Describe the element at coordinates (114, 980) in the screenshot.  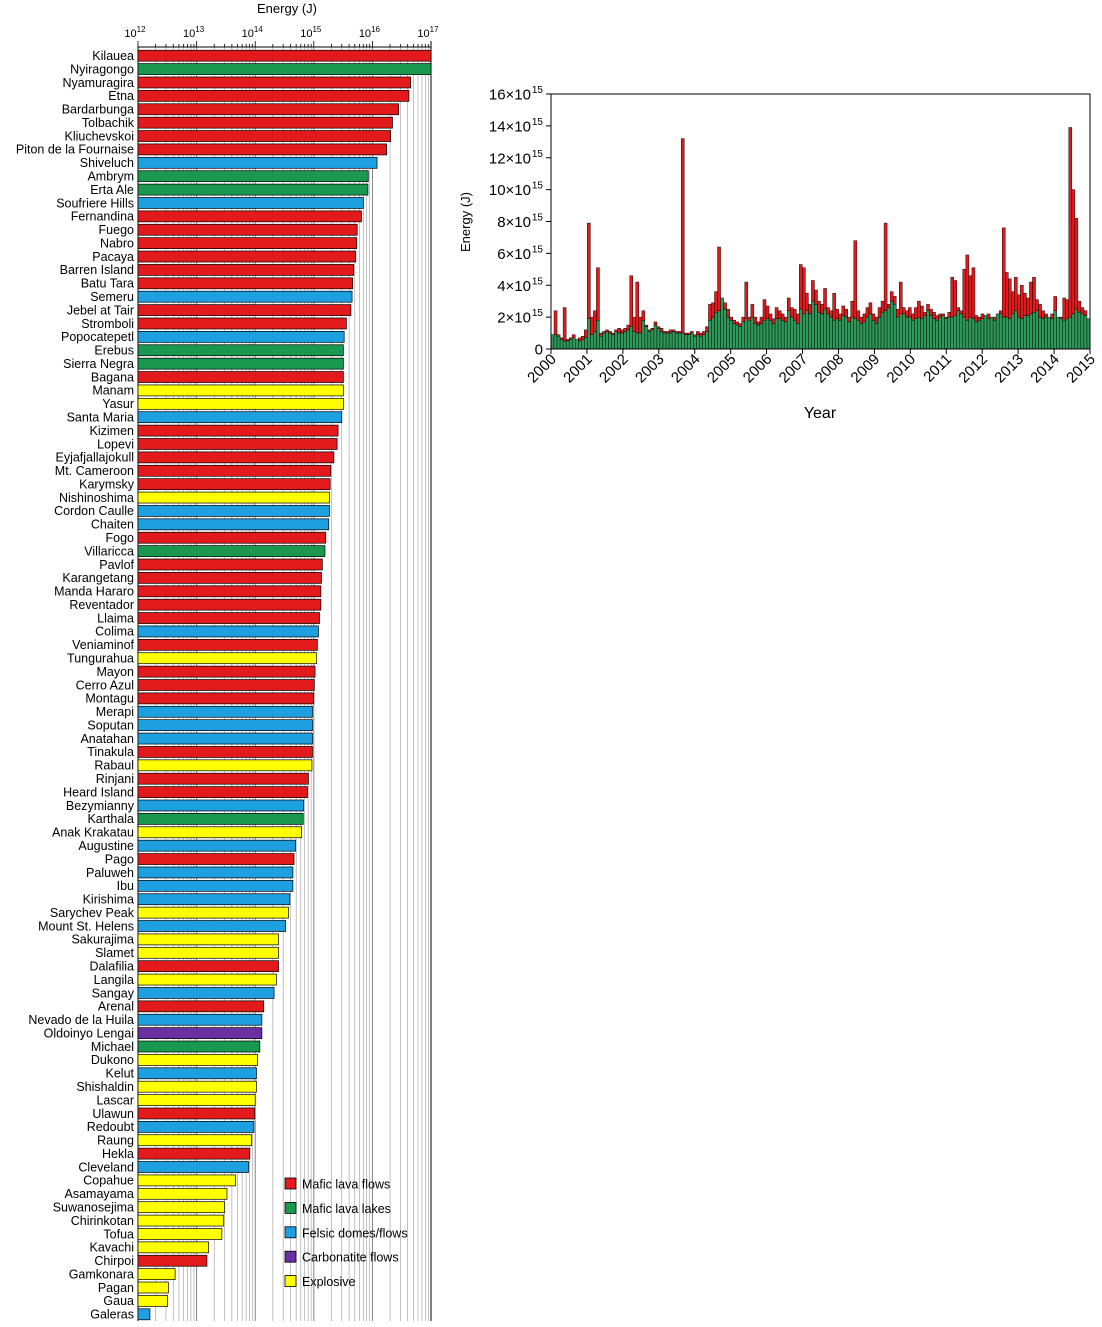
I see `bar-label: Langila` at that location.